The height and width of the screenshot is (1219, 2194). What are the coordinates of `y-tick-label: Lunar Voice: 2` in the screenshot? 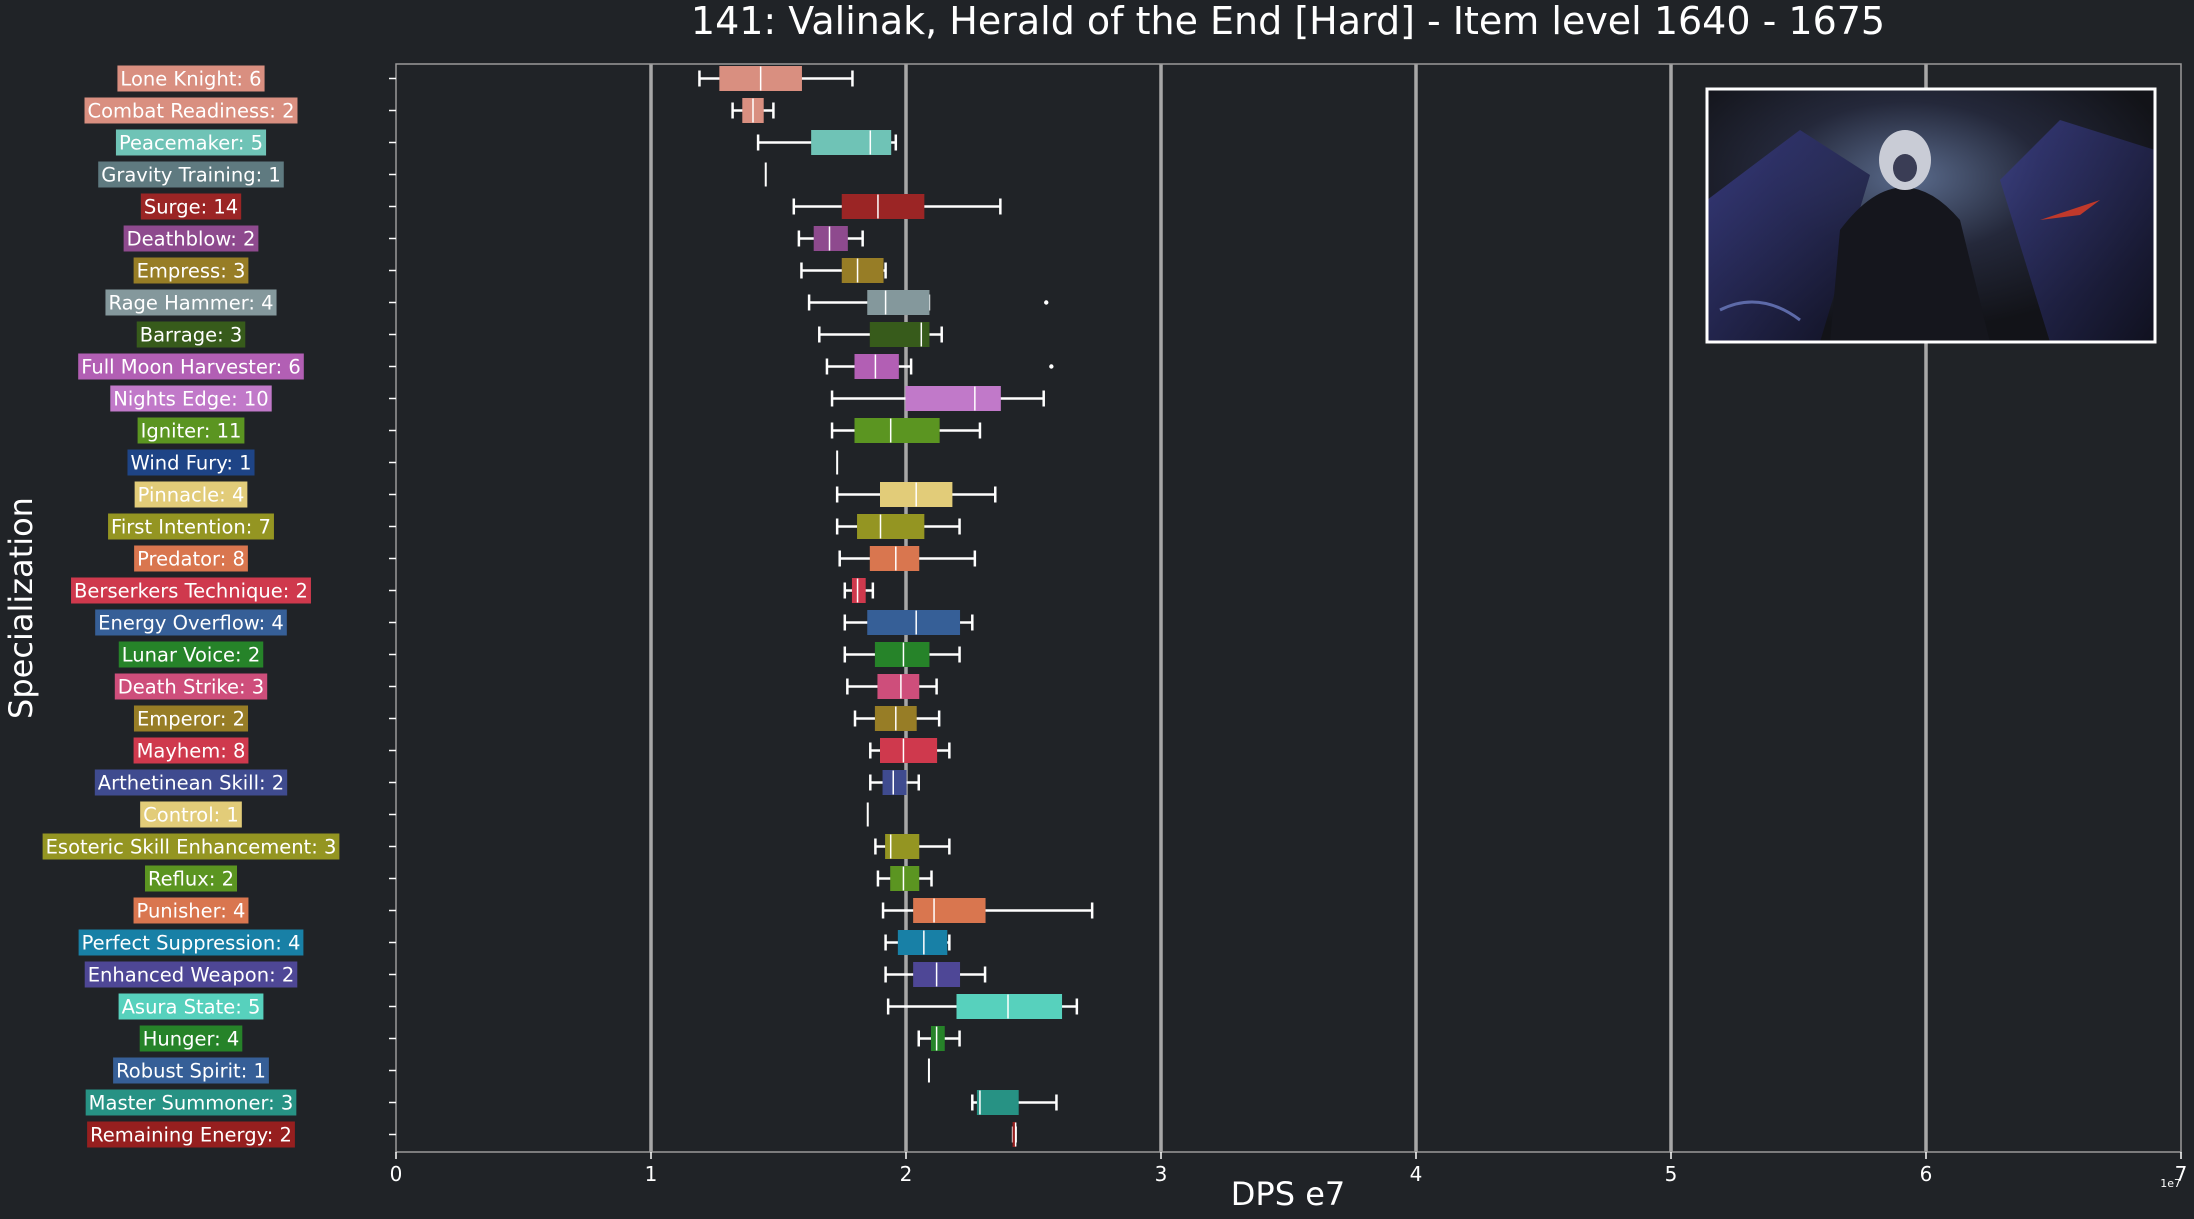 It's located at (191, 654).